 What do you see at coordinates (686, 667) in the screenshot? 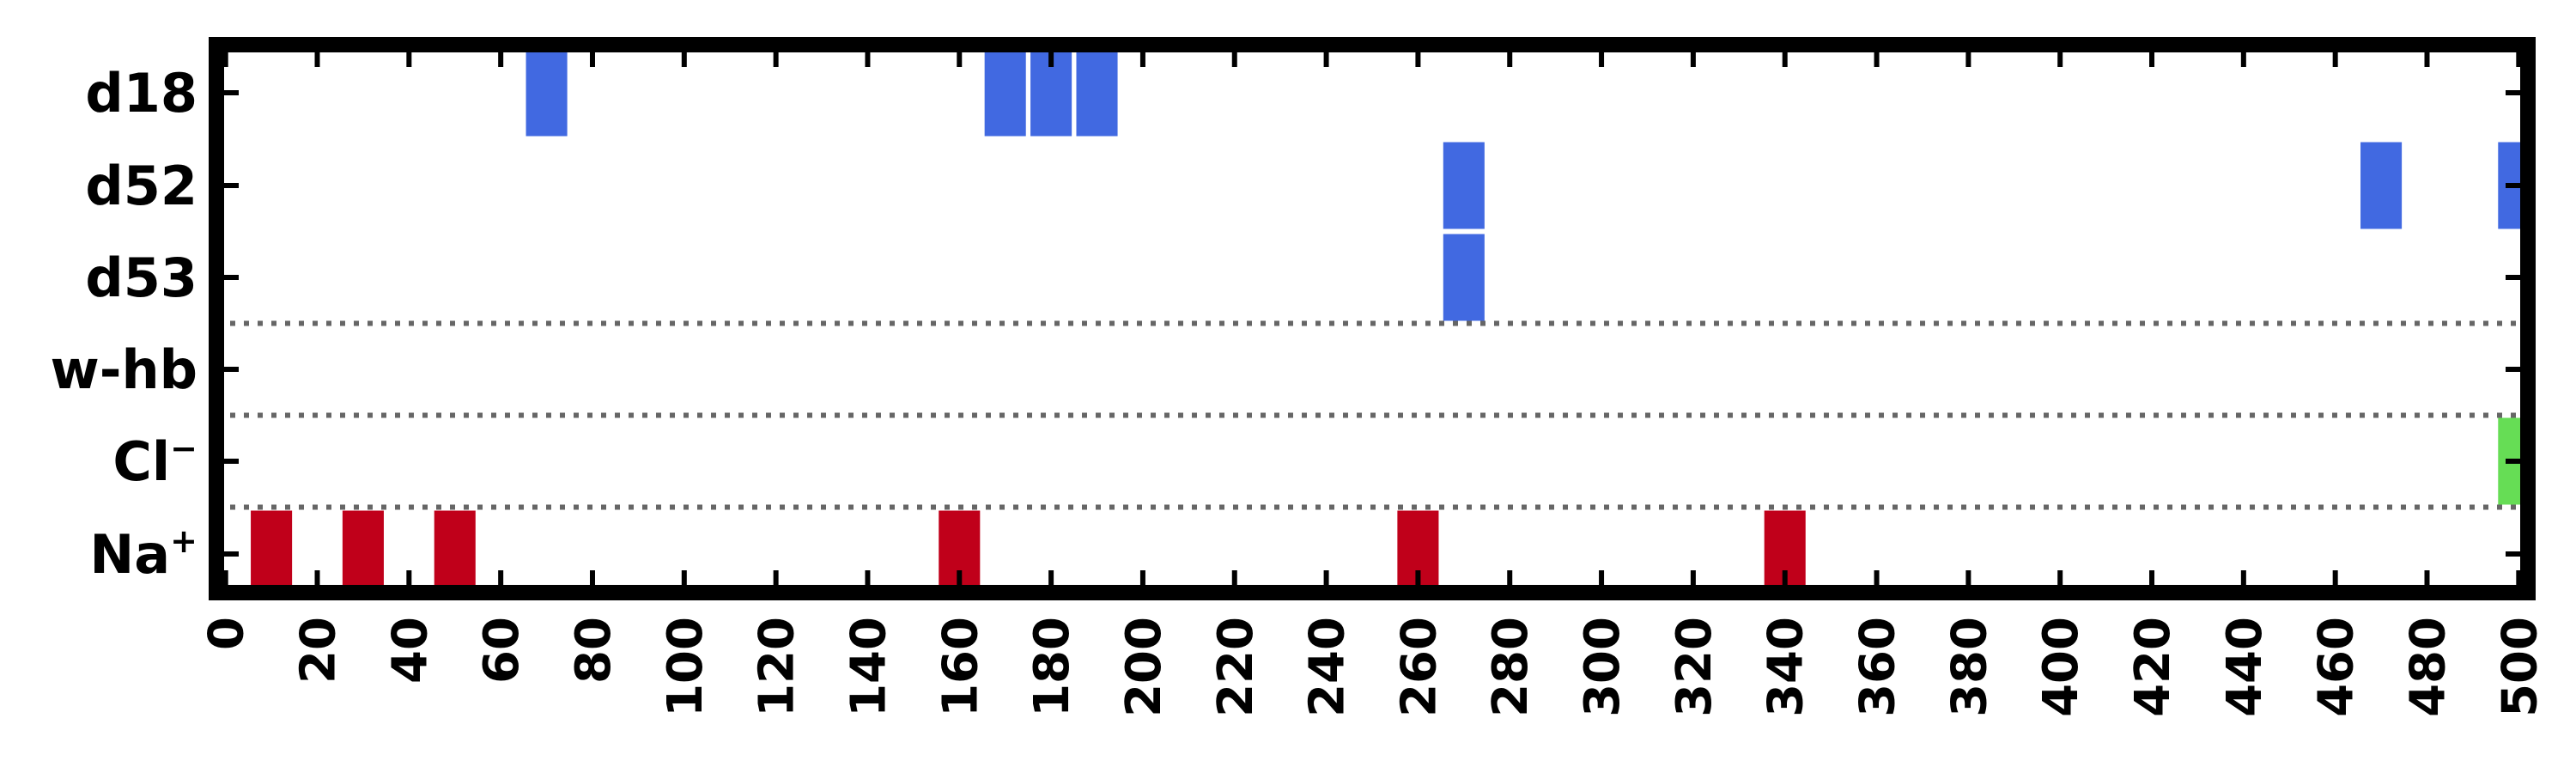
I see `x-label-100: 100` at bounding box center [686, 667].